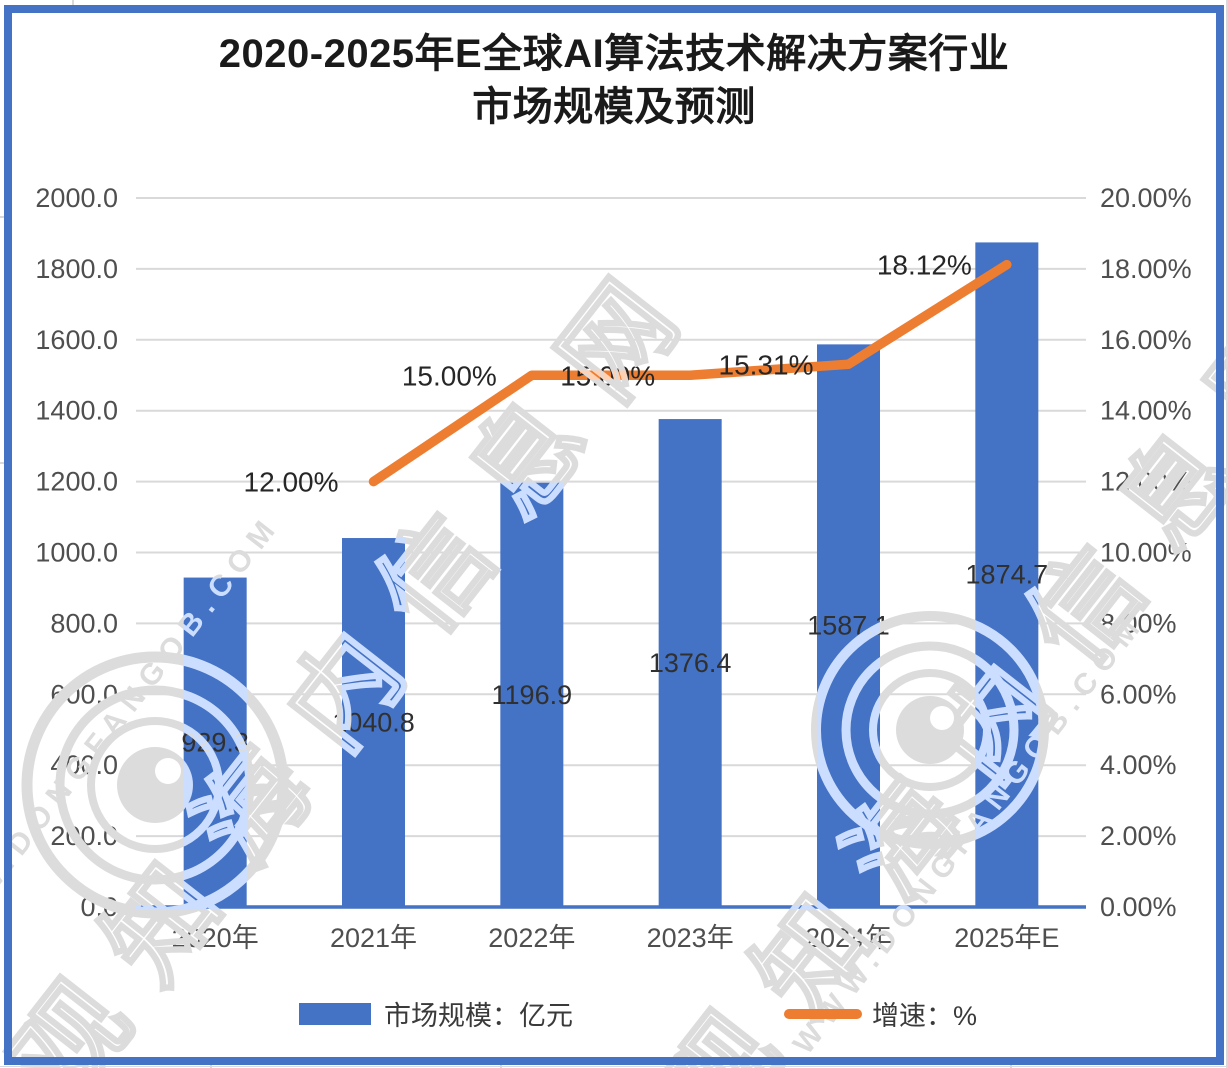 The width and height of the screenshot is (1228, 1068). I want to click on right-axis-tick-label: 8.00%, so click(1138, 623).